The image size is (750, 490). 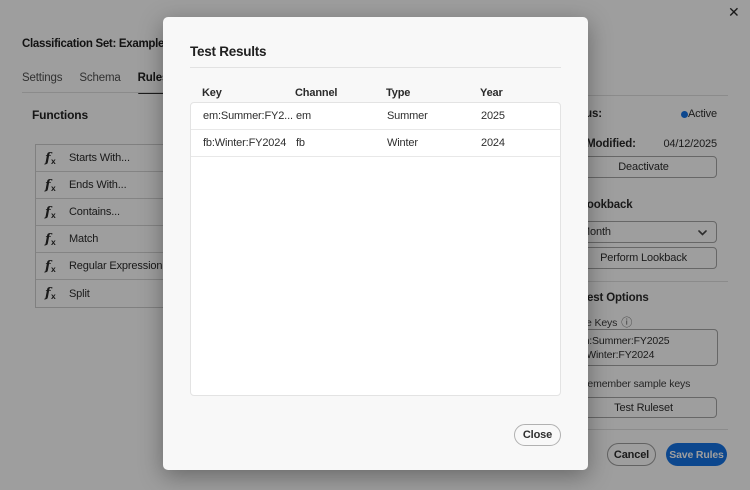 What do you see at coordinates (684, 114) in the screenshot?
I see `status-active-dot` at bounding box center [684, 114].